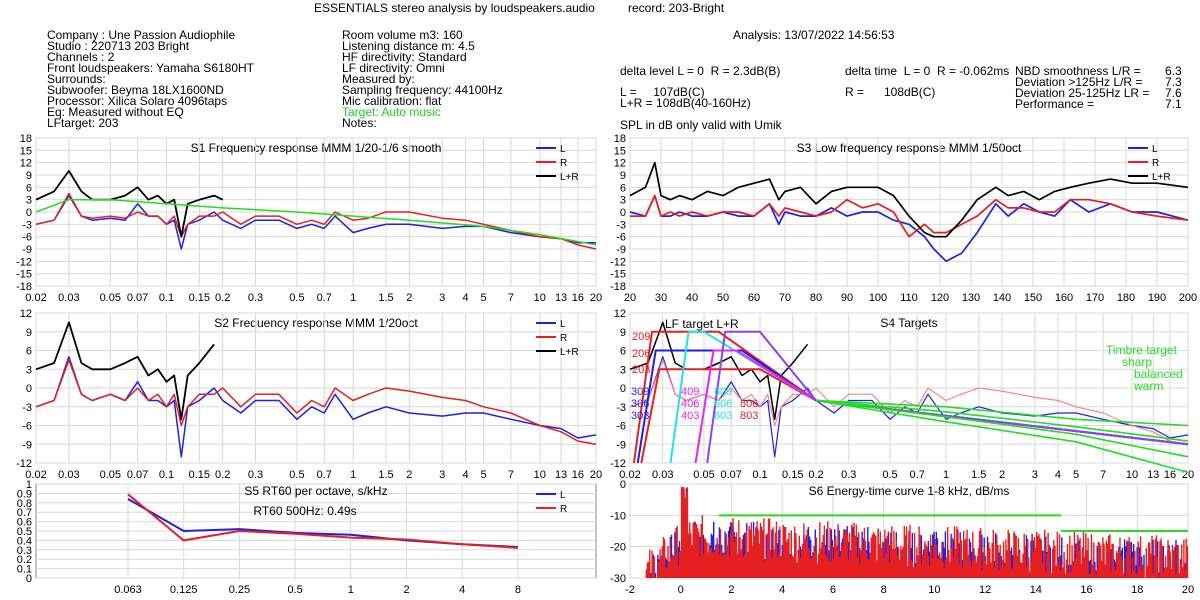  I want to click on s4-y-tick: 9, so click(623, 333).